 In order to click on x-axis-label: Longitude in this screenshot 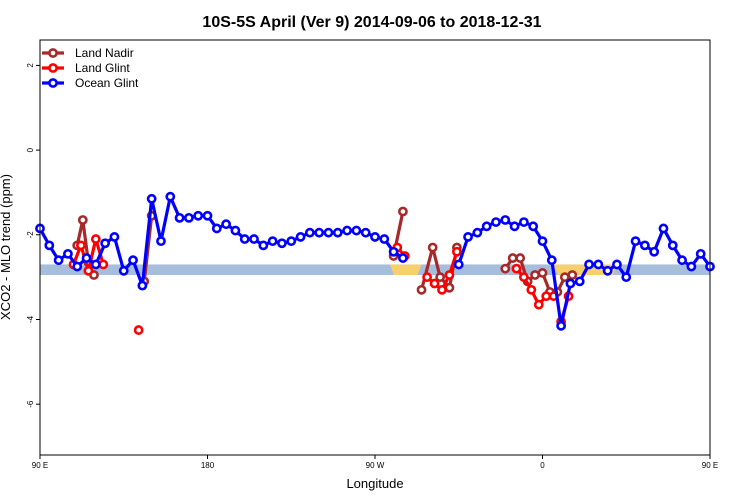, I will do `click(374, 483)`.